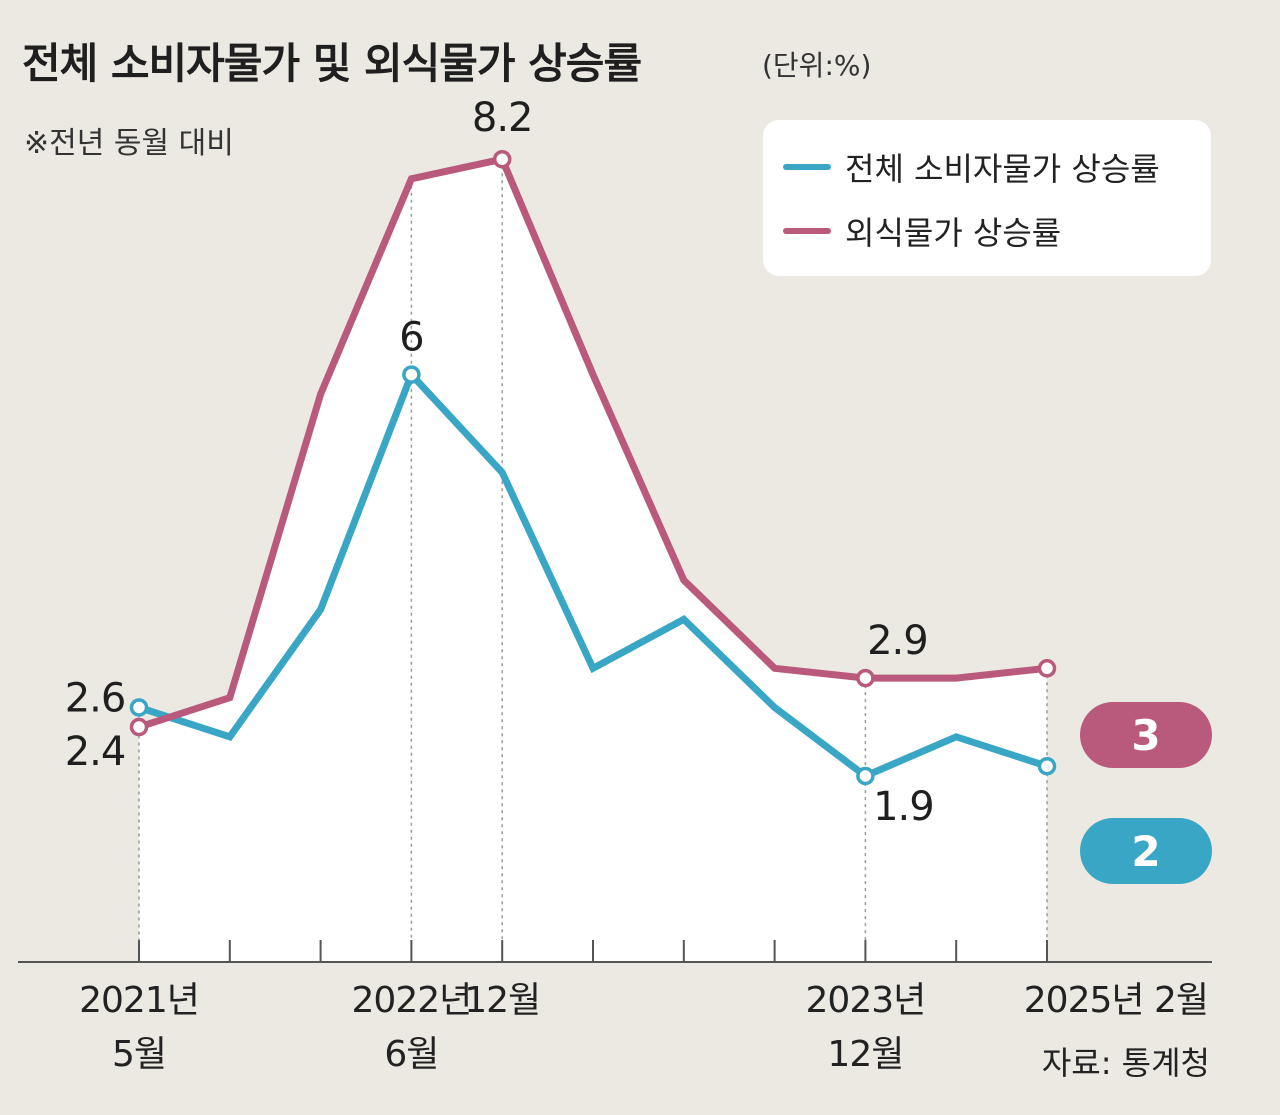 This screenshot has height=1115, width=1280. What do you see at coordinates (411, 1054) in the screenshot?
I see `x-tick-label-3-line2: 6월` at bounding box center [411, 1054].